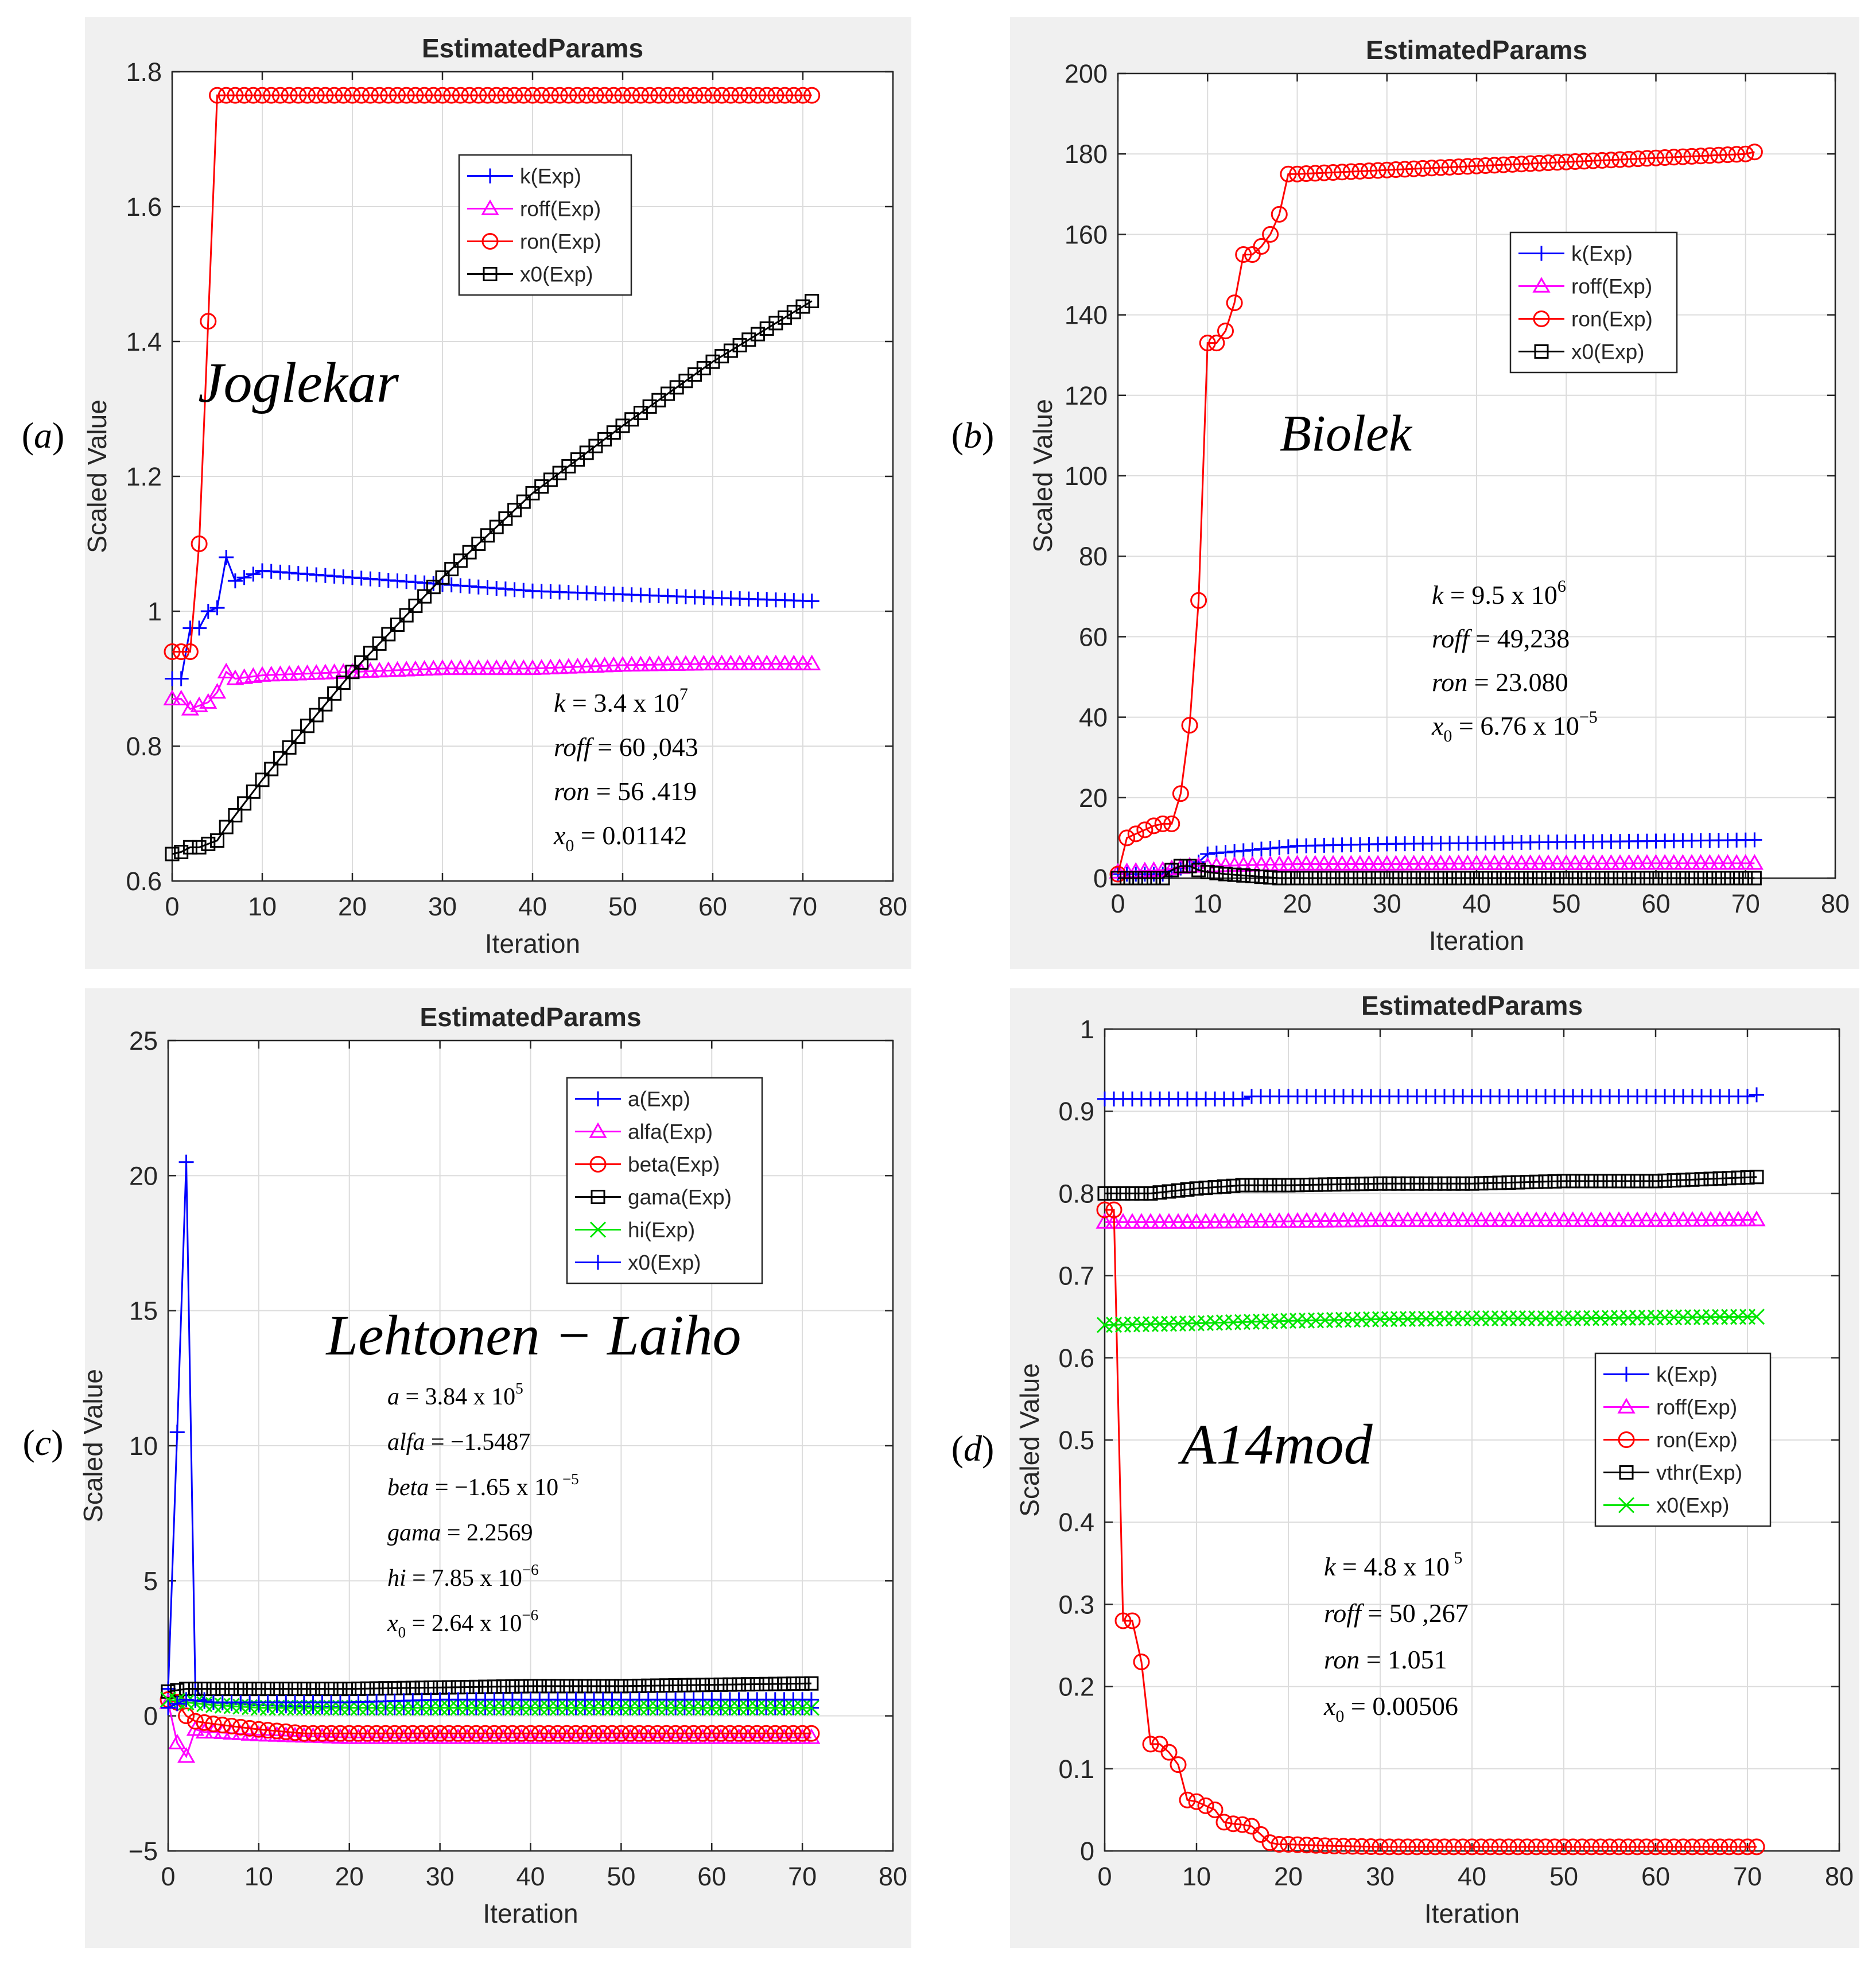 The width and height of the screenshot is (1876, 1964). I want to click on y-tick-label: 0, so click(1100, 878).